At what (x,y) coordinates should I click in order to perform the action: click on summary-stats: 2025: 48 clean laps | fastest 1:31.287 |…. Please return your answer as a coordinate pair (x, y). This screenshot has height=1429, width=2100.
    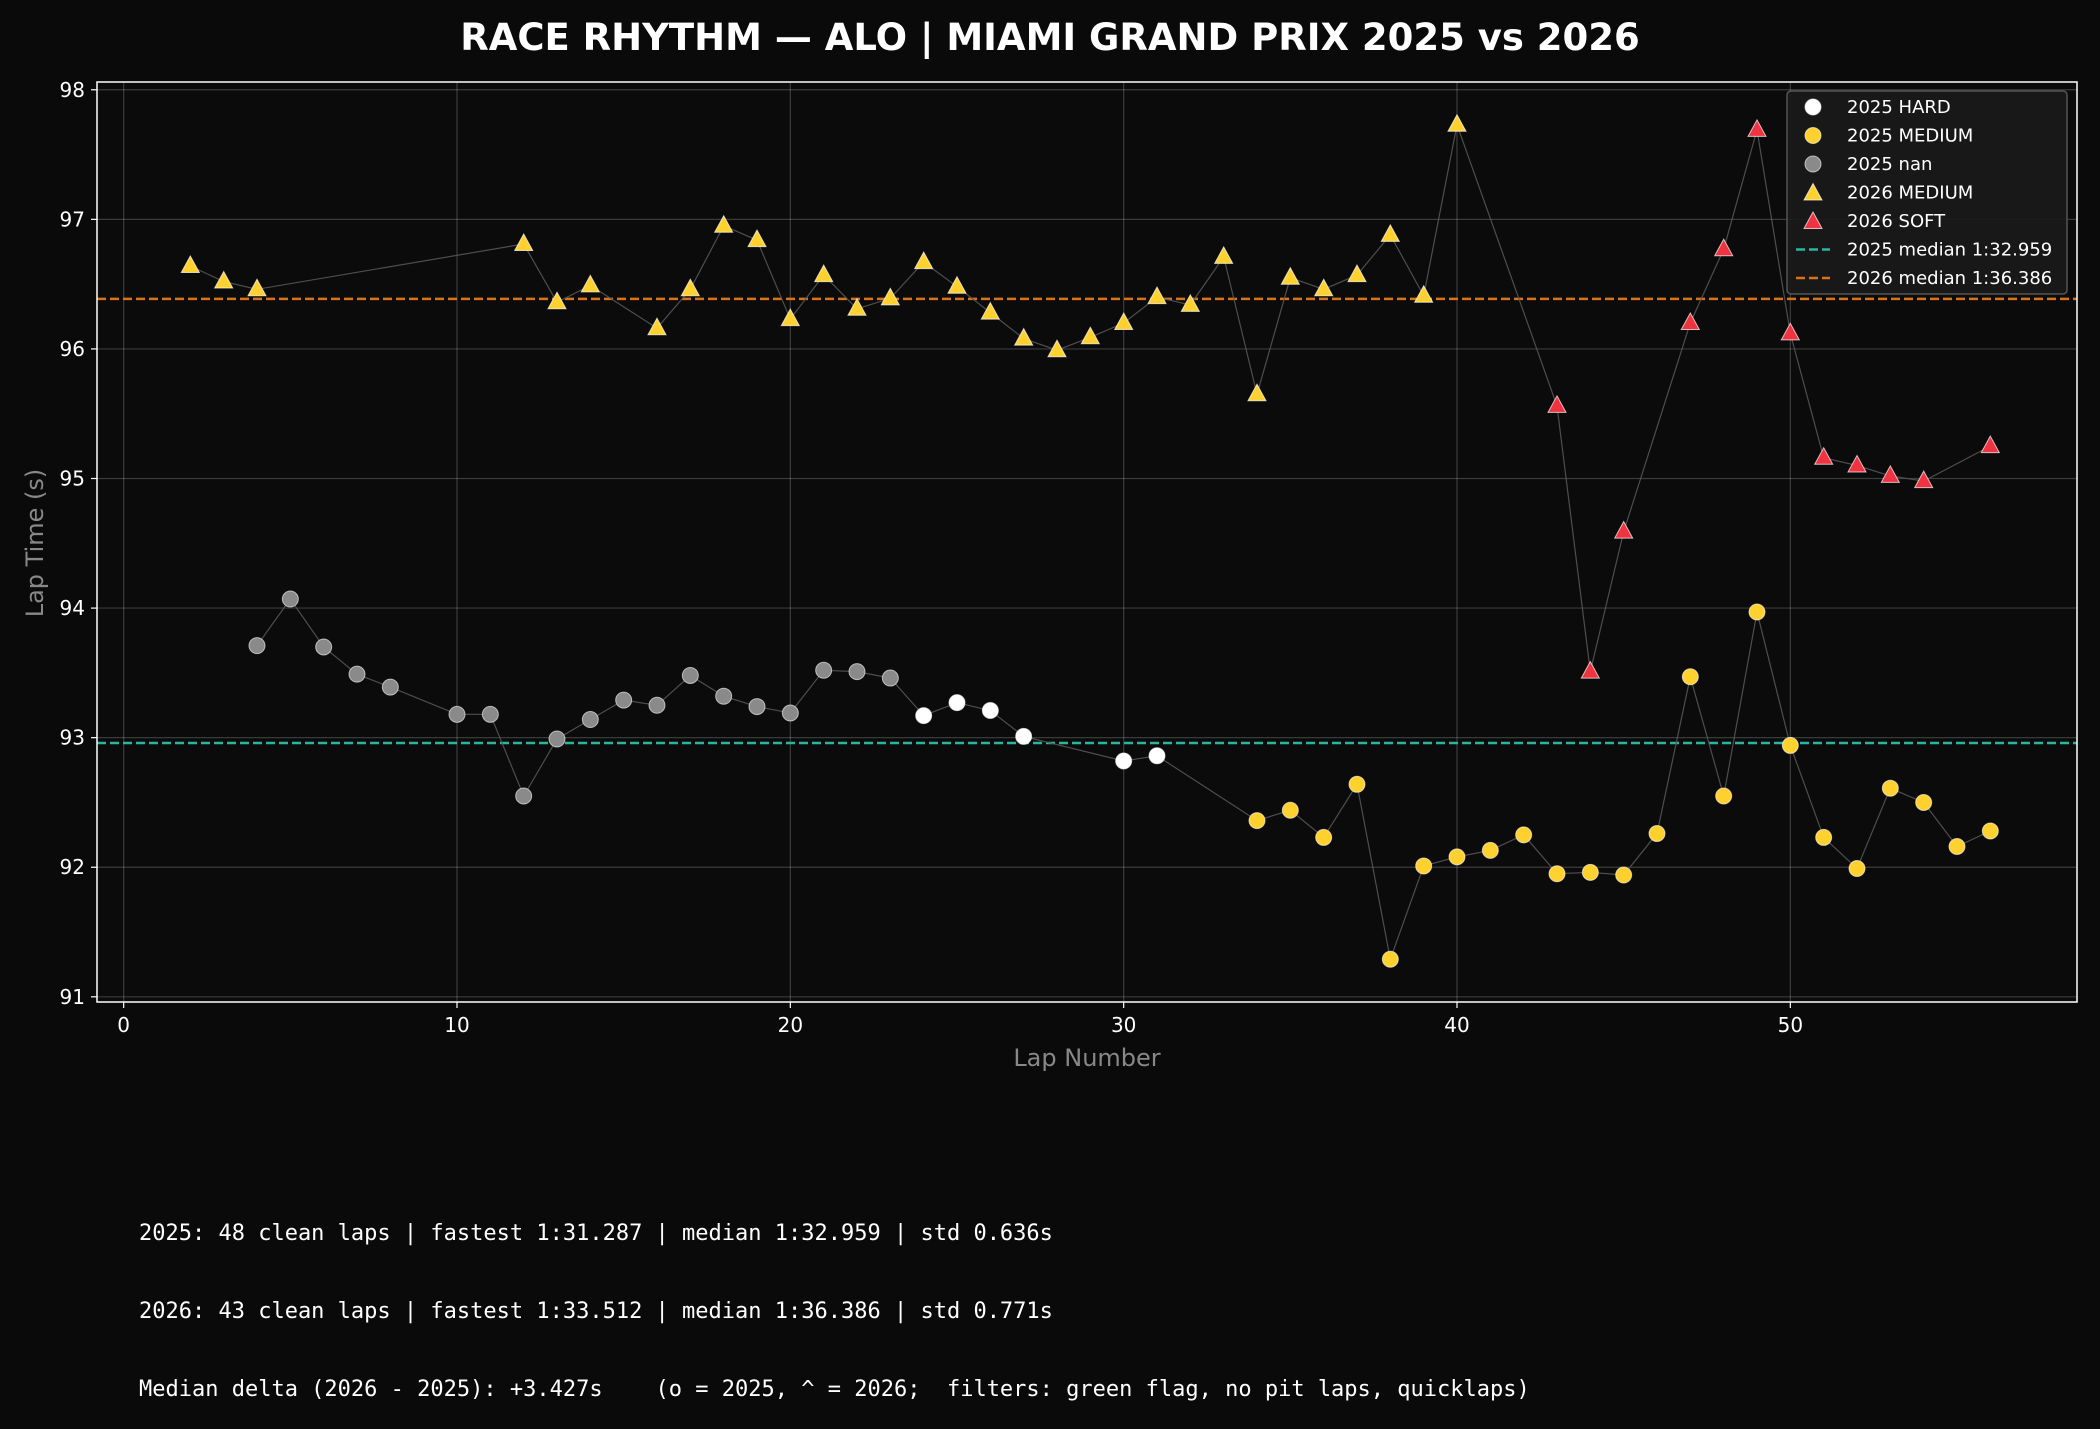
    Looking at the image, I should click on (834, 1299).